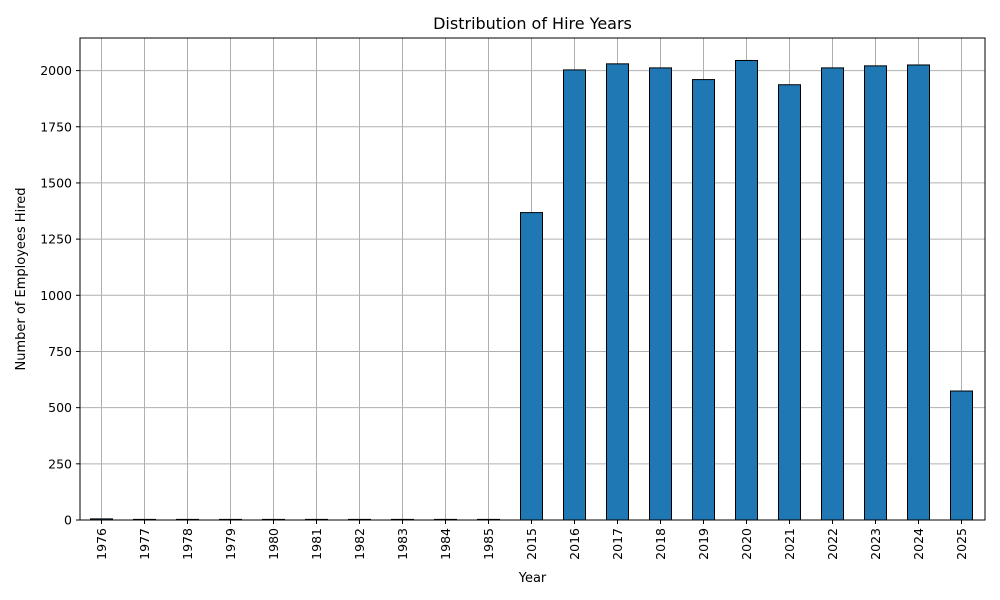 This screenshot has height=600, width=1000. What do you see at coordinates (56, 70) in the screenshot?
I see `y-tick-label: 2000` at bounding box center [56, 70].